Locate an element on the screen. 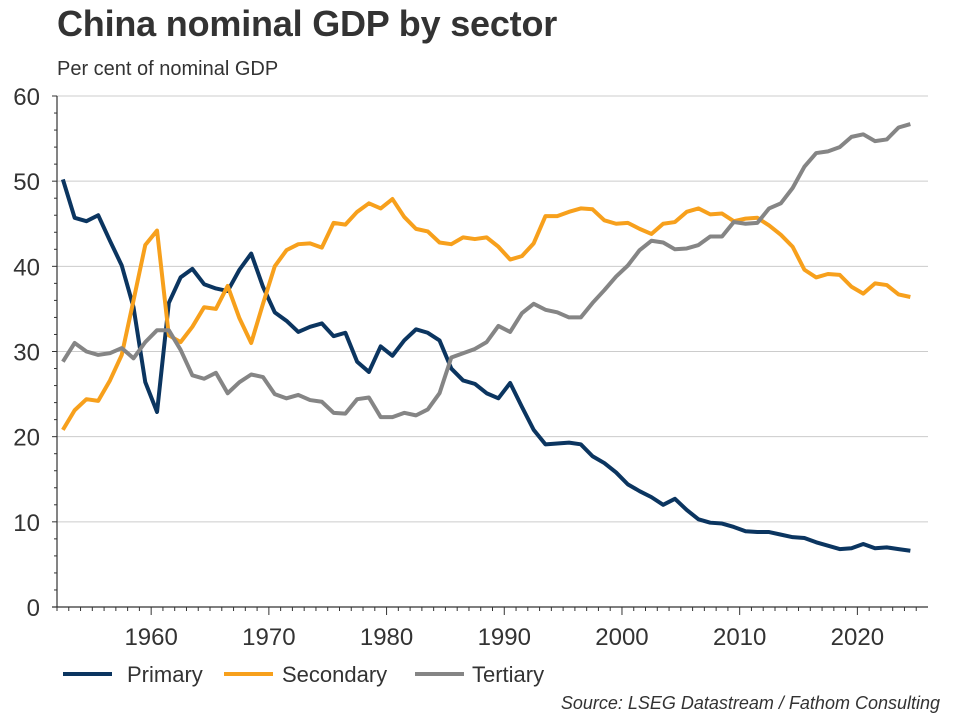  chart-subtitle: Per cent of nominal GDP is located at coordinates (168, 69).